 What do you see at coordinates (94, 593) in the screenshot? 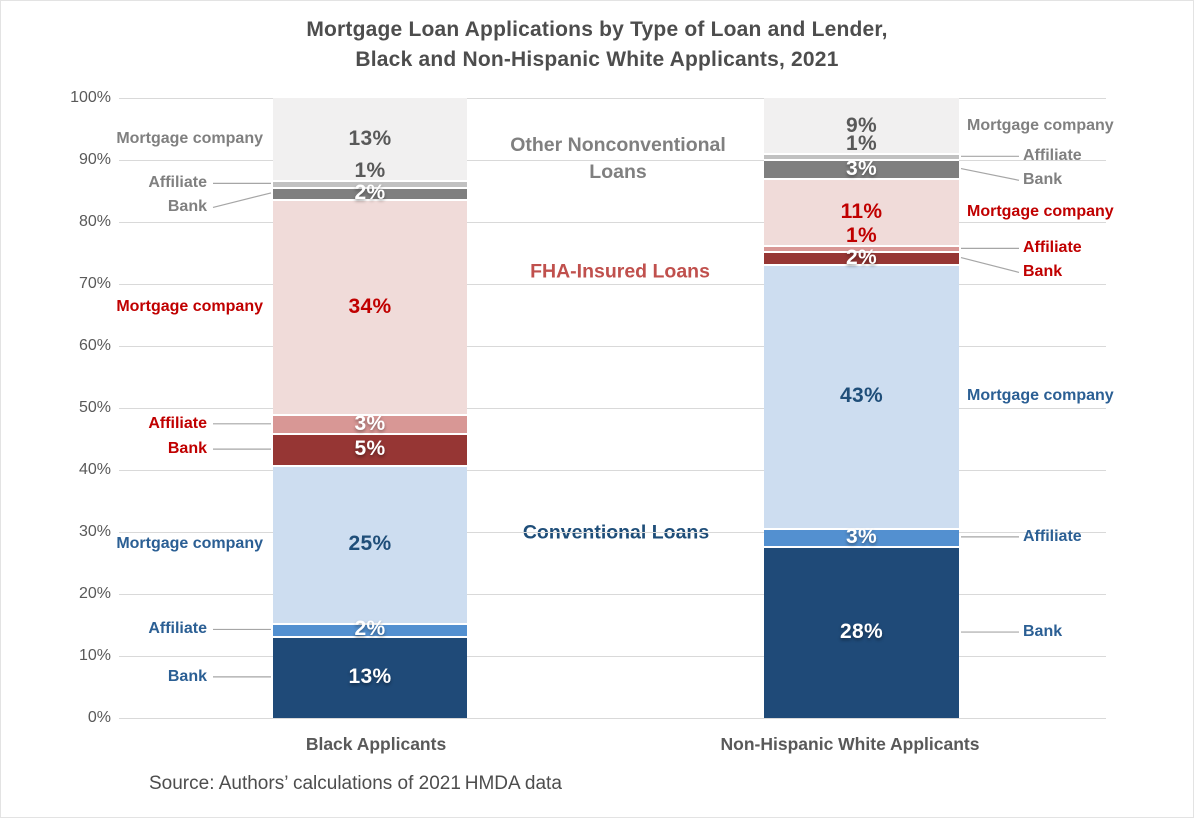
I see `y-tick-label-20%: 20%` at bounding box center [94, 593].